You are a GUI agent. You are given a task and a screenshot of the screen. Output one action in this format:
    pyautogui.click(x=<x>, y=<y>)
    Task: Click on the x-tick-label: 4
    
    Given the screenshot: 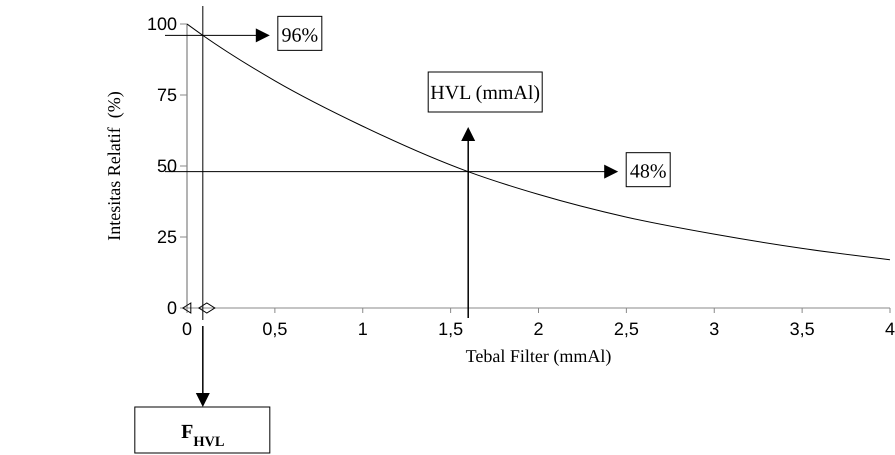 What is the action you would take?
    pyautogui.click(x=889, y=329)
    